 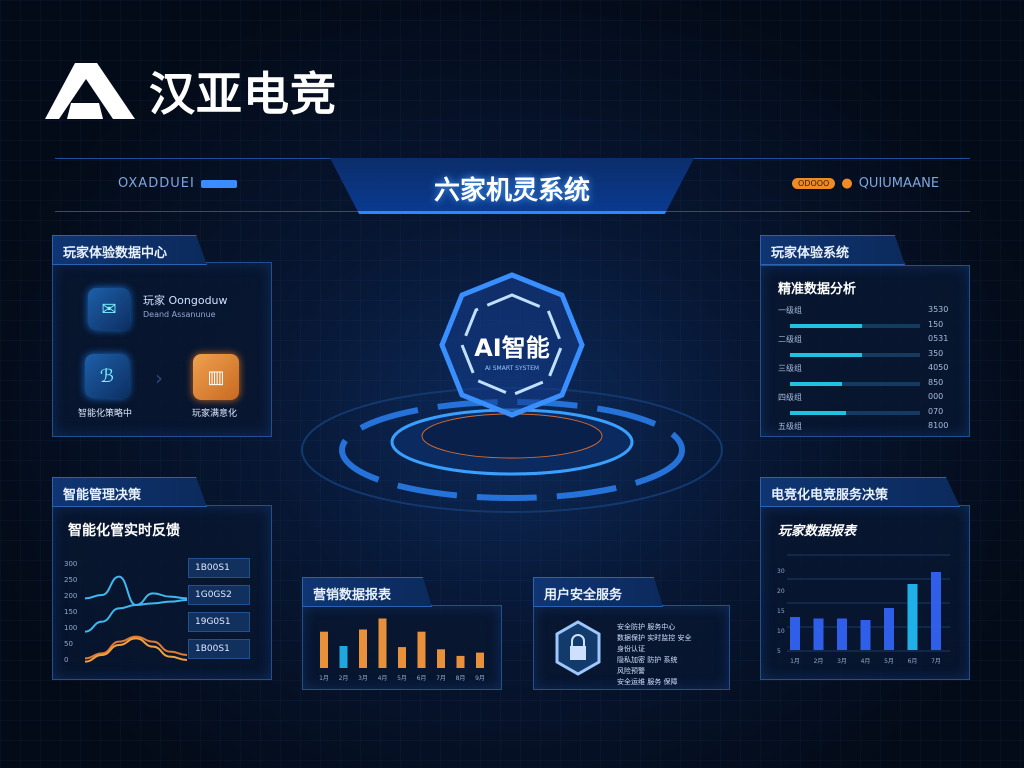 I want to click on line-chart, so click(x=136, y=619).